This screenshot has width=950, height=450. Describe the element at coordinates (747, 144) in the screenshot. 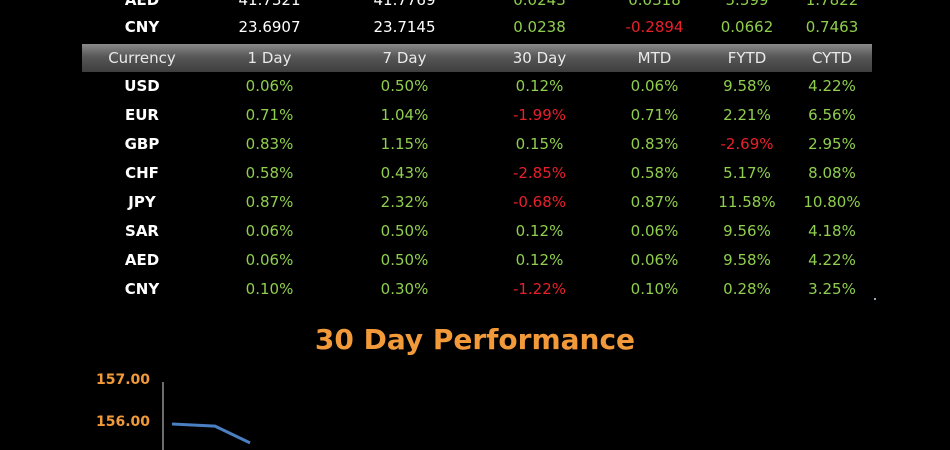

I see `percent-value: -2.69%` at that location.